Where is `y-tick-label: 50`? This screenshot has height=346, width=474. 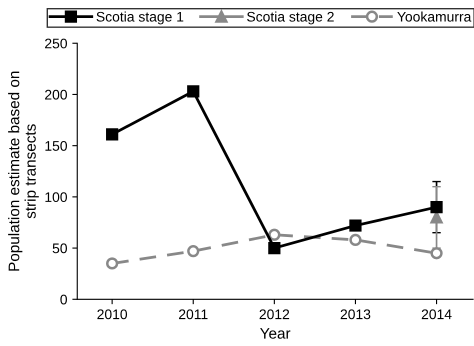
y-tick-label: 50 is located at coordinates (59, 248).